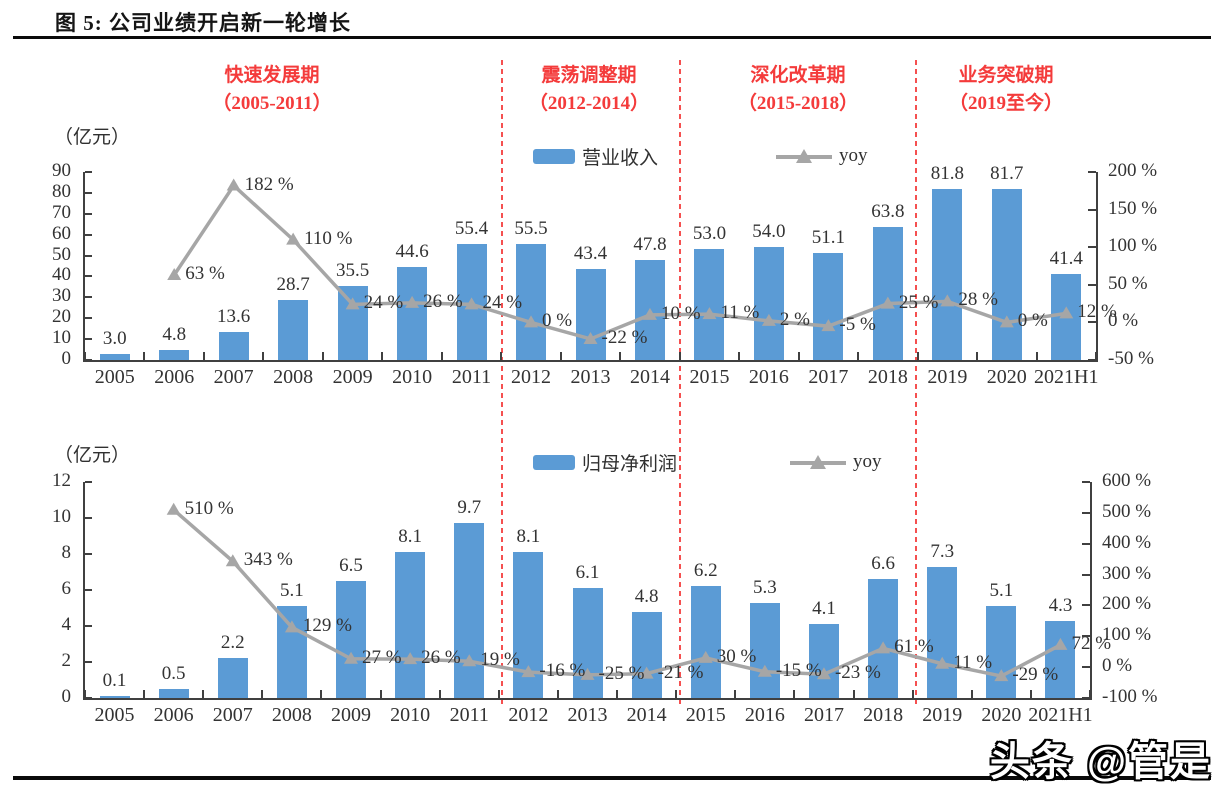 The image size is (1224, 788). What do you see at coordinates (232, 715) in the screenshot?
I see `x-tick-label: 2007` at bounding box center [232, 715].